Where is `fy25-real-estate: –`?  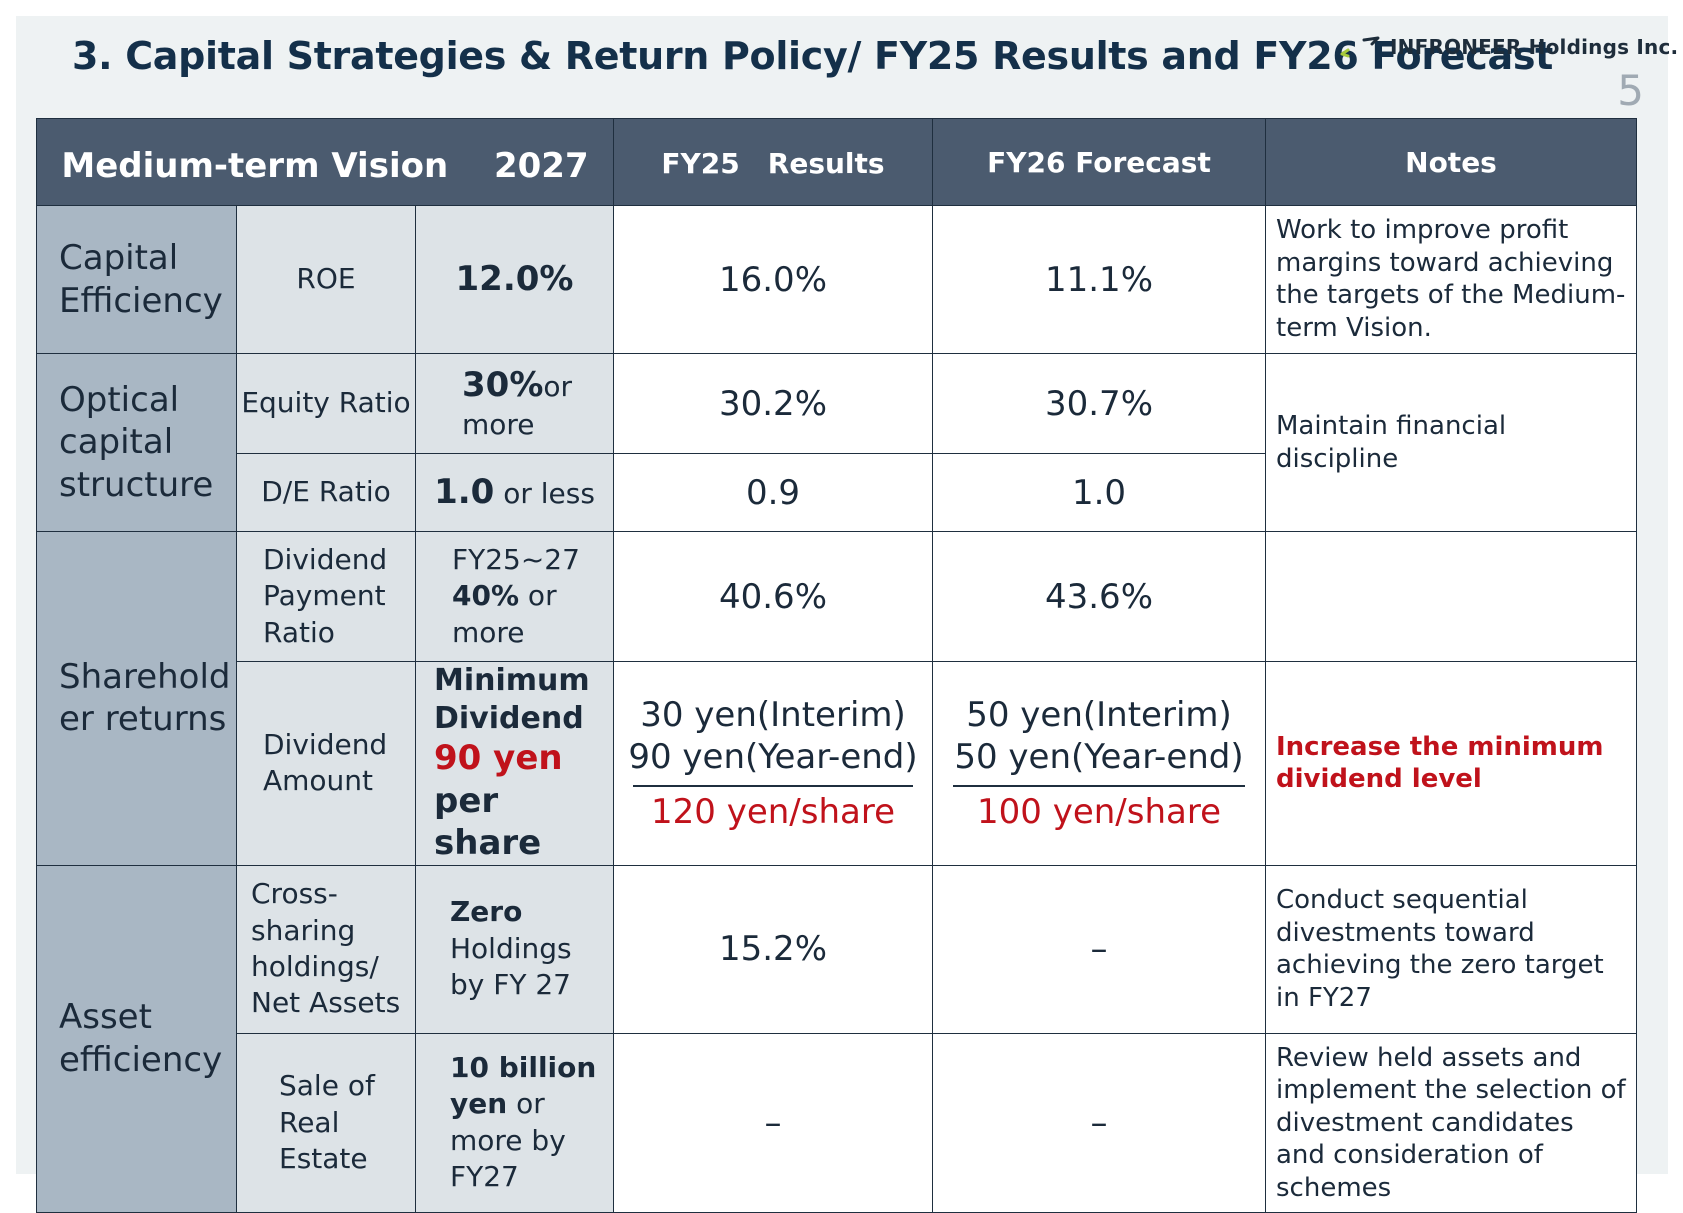 fy25-real-estate: – is located at coordinates (773, 1122).